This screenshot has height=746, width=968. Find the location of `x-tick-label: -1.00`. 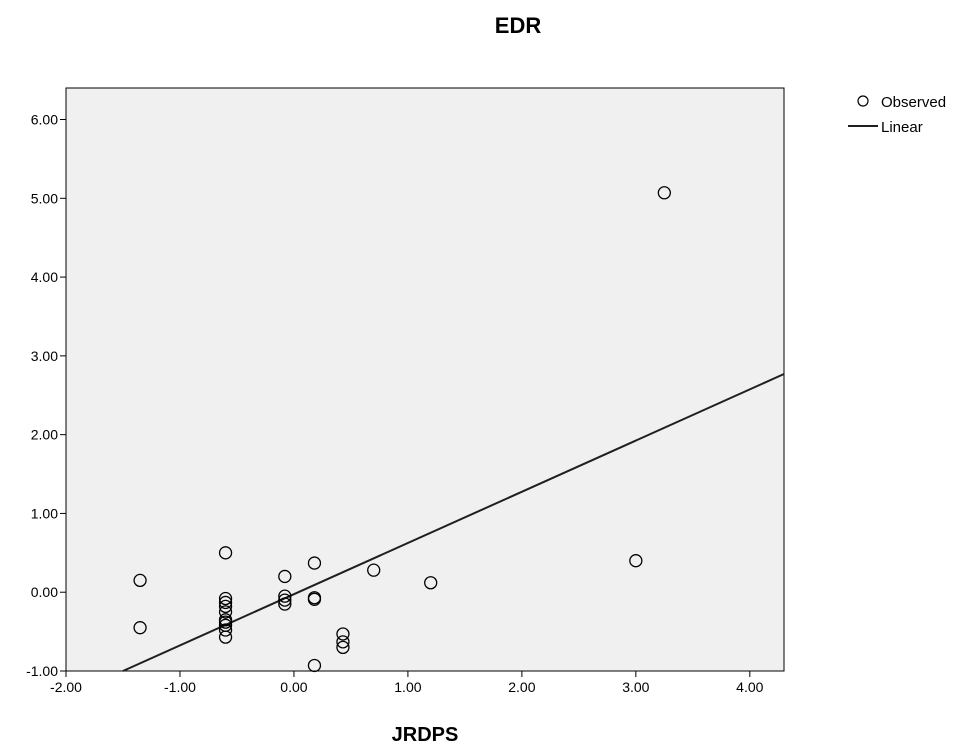

x-tick-label: -1.00 is located at coordinates (180, 687).